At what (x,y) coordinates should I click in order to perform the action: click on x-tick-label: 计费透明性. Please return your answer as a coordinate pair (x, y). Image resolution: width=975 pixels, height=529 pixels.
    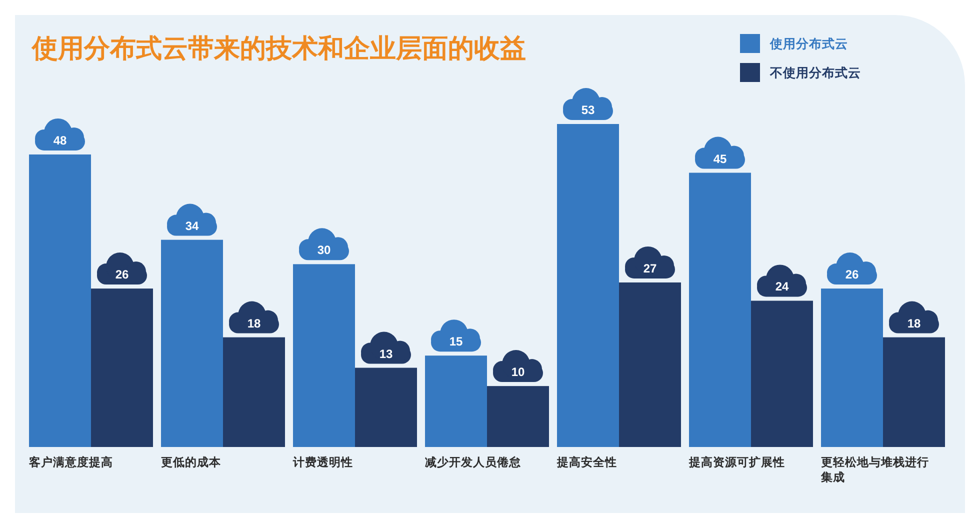
    Looking at the image, I should click on (322, 462).